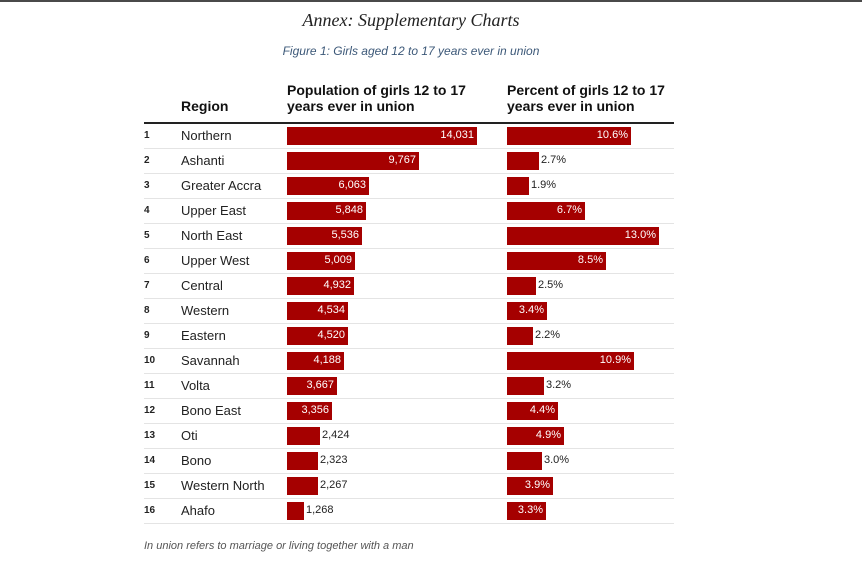 The width and height of the screenshot is (862, 565). I want to click on percent-value-label: 3.4%, so click(531, 310).